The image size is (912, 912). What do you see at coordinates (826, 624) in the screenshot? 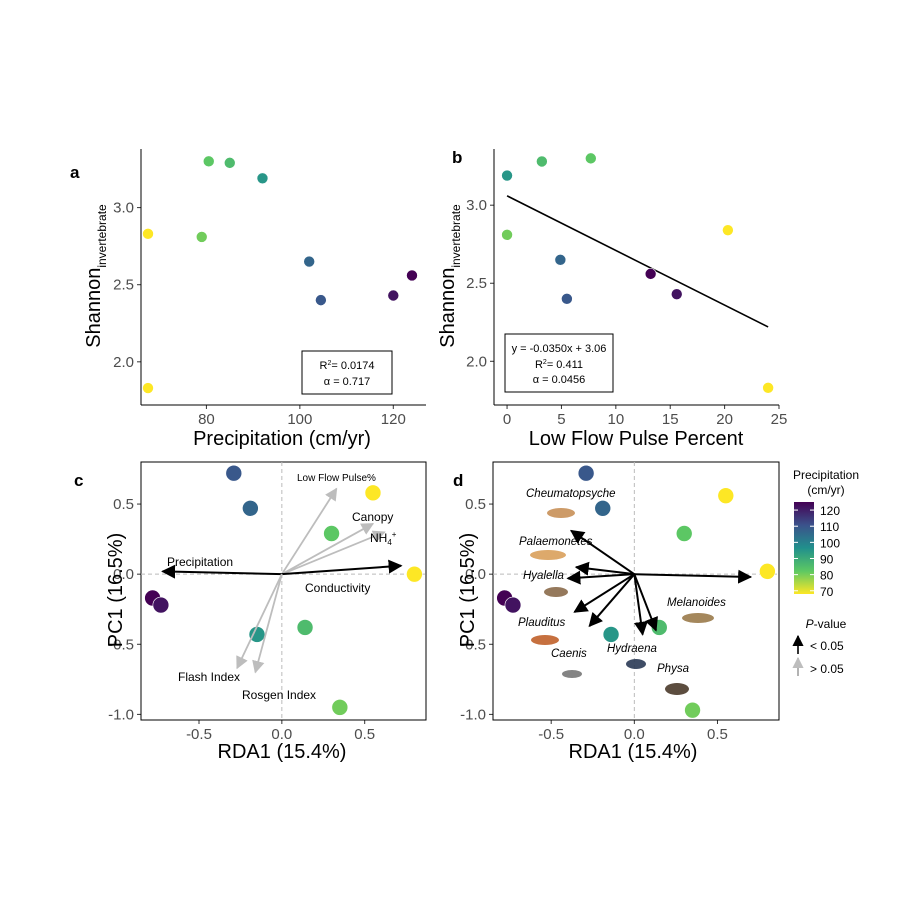
I see `pvalue-title: P-value` at bounding box center [826, 624].